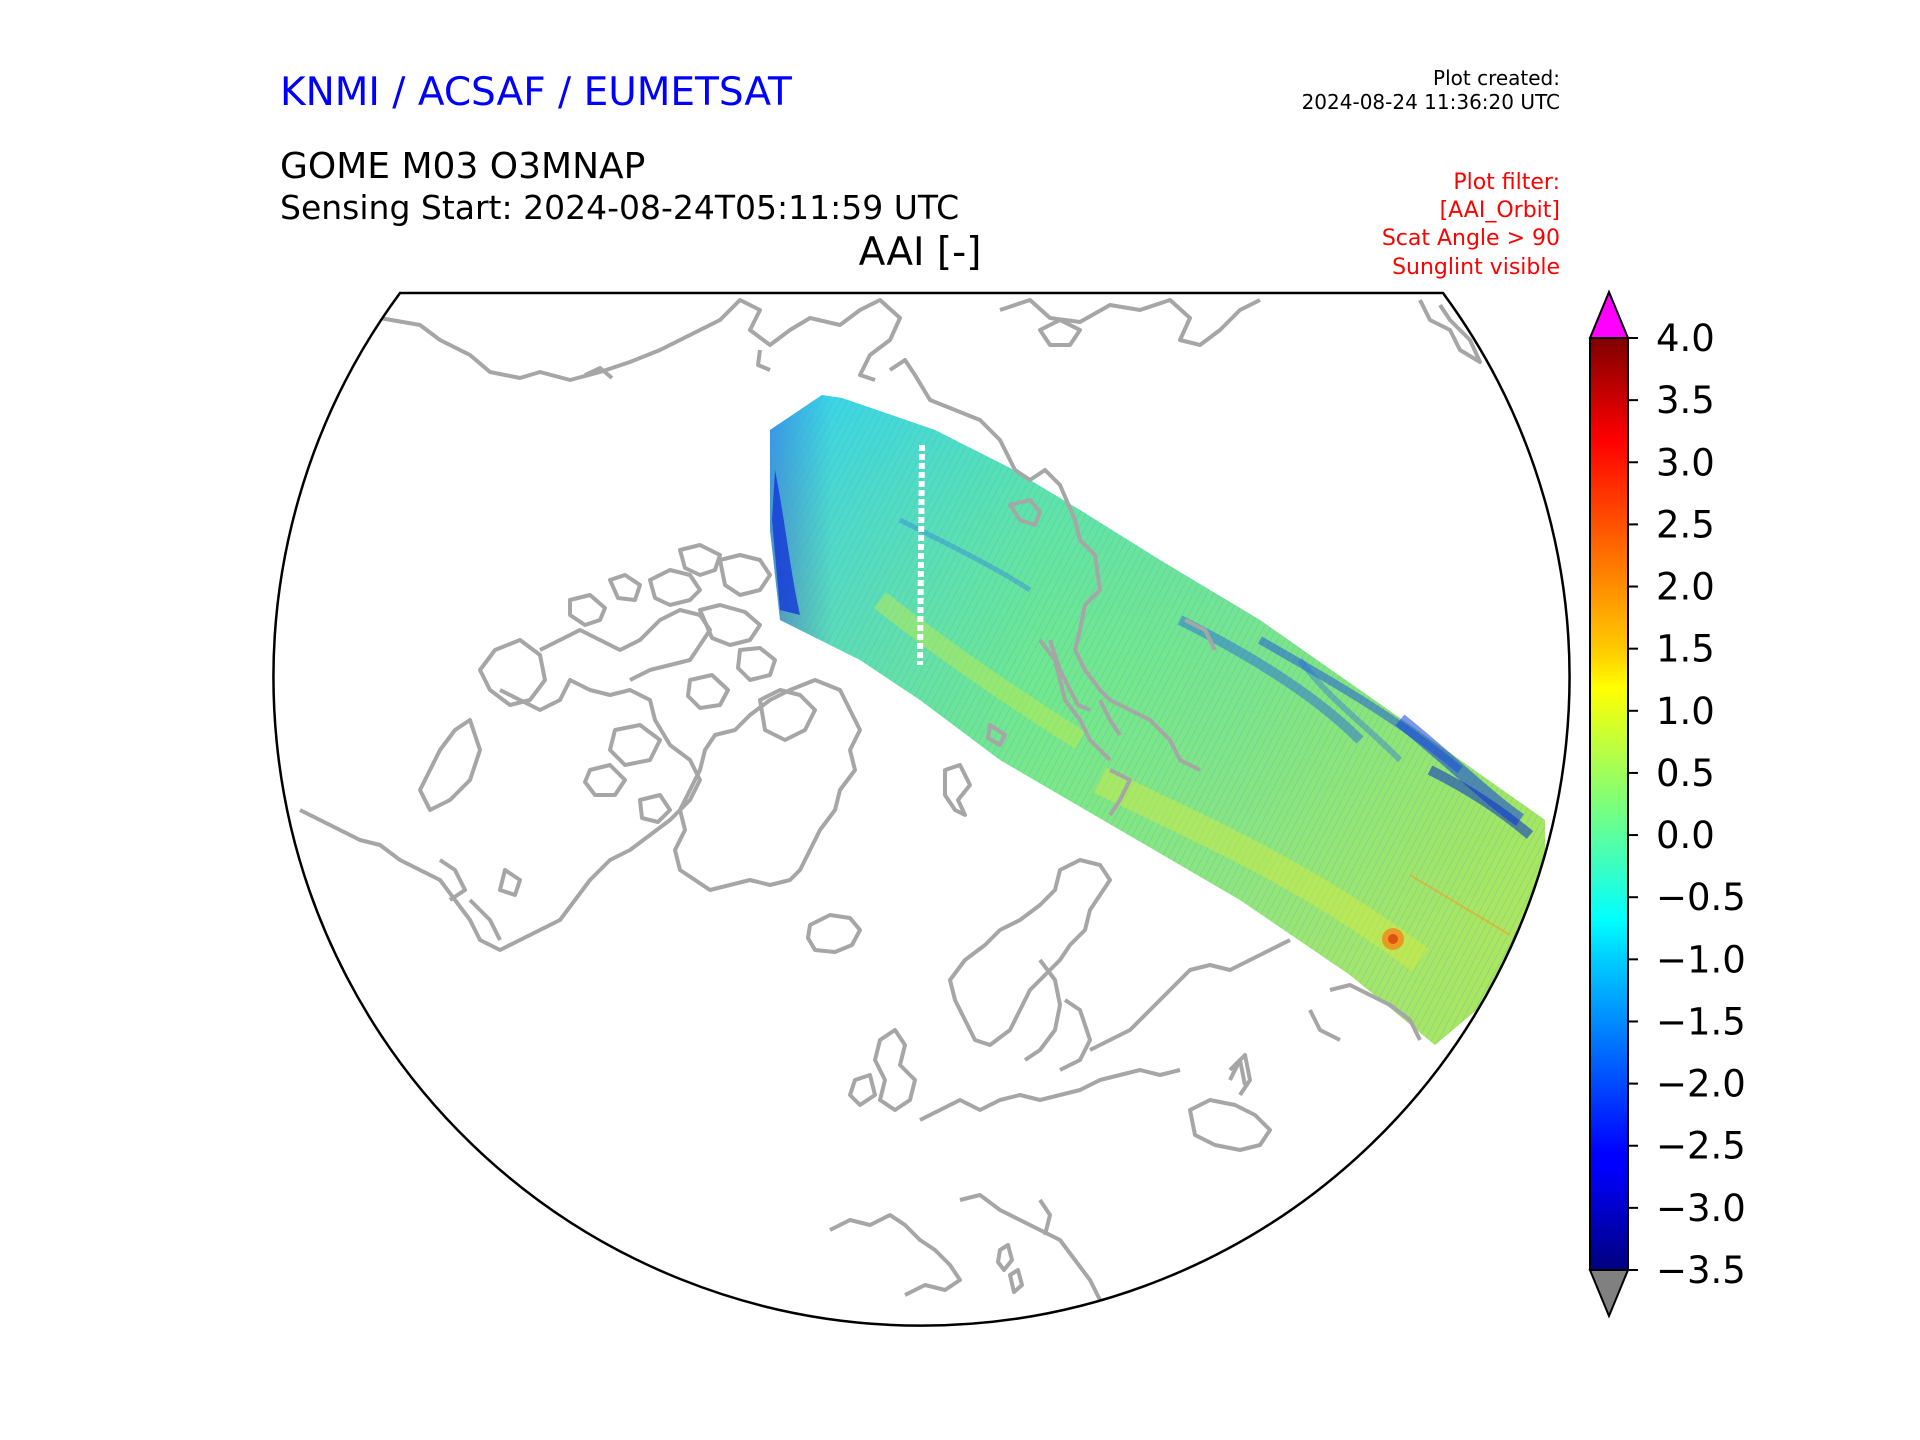 The width and height of the screenshot is (1920, 1440). I want to click on plot-created-label: Plot created:, so click(1496, 78).